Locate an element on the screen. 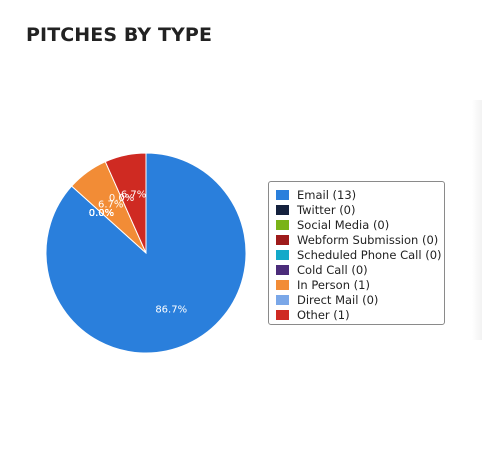  slice-label-other: 6.7% is located at coordinates (133, 194).